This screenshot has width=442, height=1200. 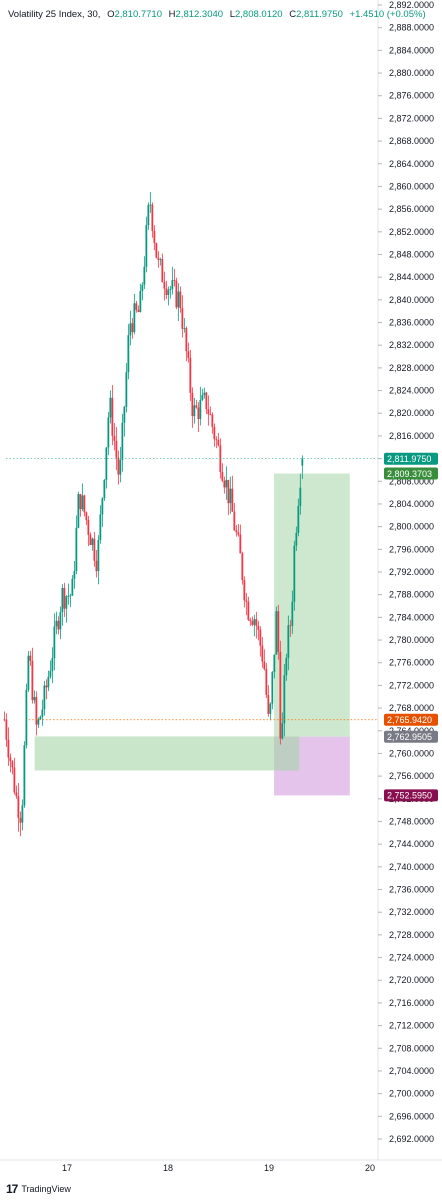 I want to click on price-tick-label: 2,712.0000, so click(x=411, y=1026).